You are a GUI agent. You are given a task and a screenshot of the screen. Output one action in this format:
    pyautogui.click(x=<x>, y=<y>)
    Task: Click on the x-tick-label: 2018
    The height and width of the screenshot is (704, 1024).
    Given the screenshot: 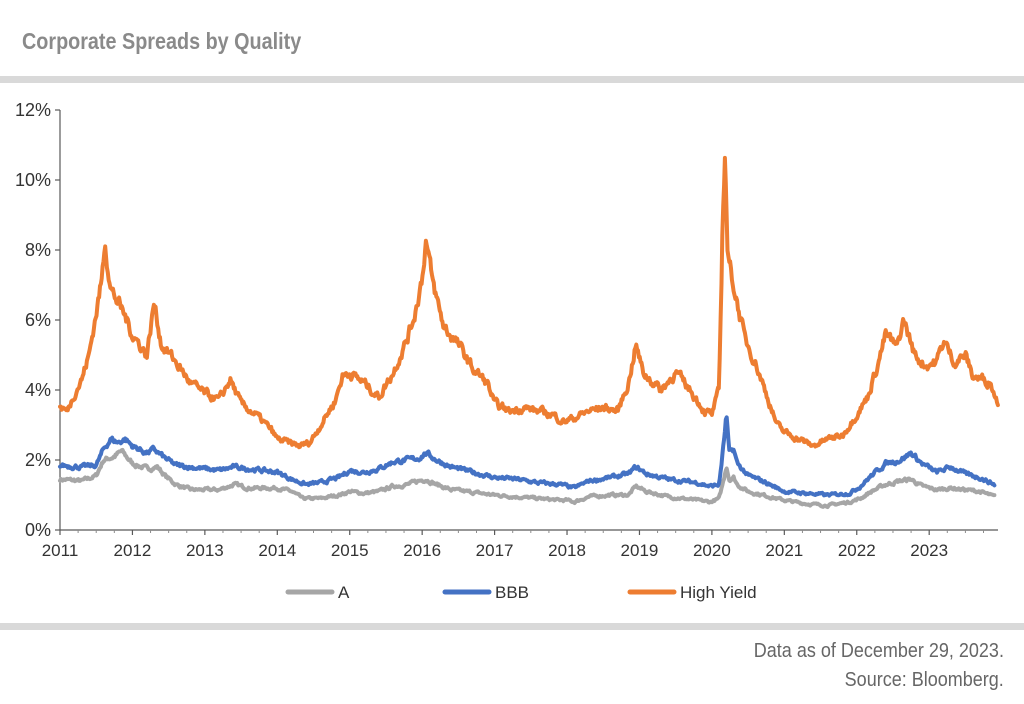 What is the action you would take?
    pyautogui.click(x=567, y=550)
    